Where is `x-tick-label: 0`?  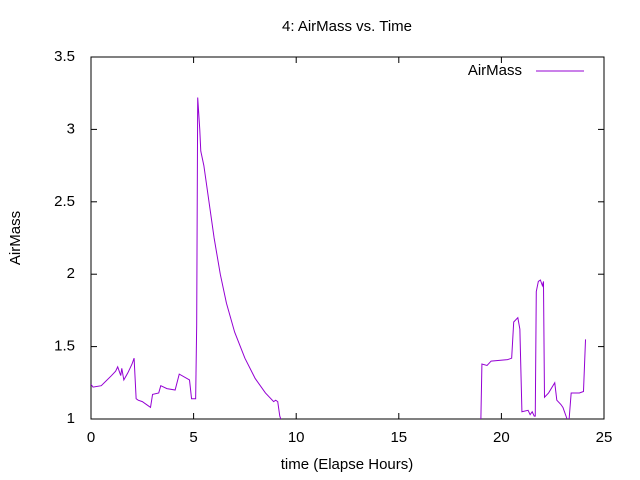 x-tick-label: 0 is located at coordinates (91, 437).